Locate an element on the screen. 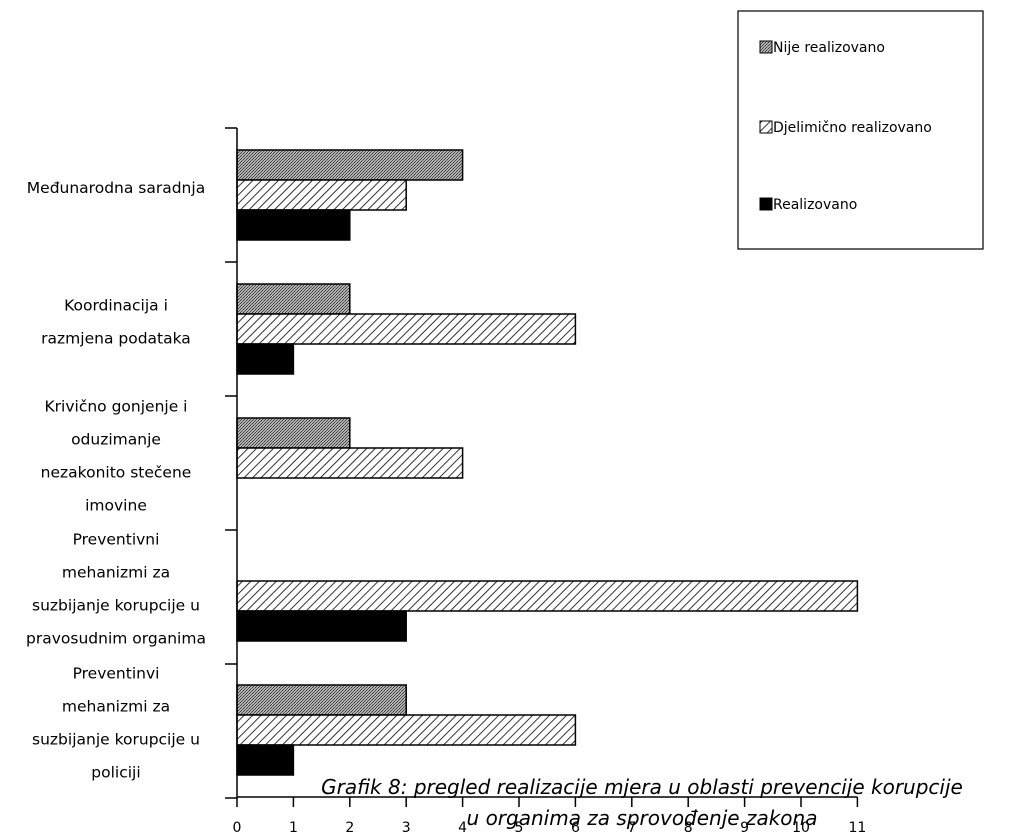  category-label-line: Preventivni is located at coordinates (116, 540).